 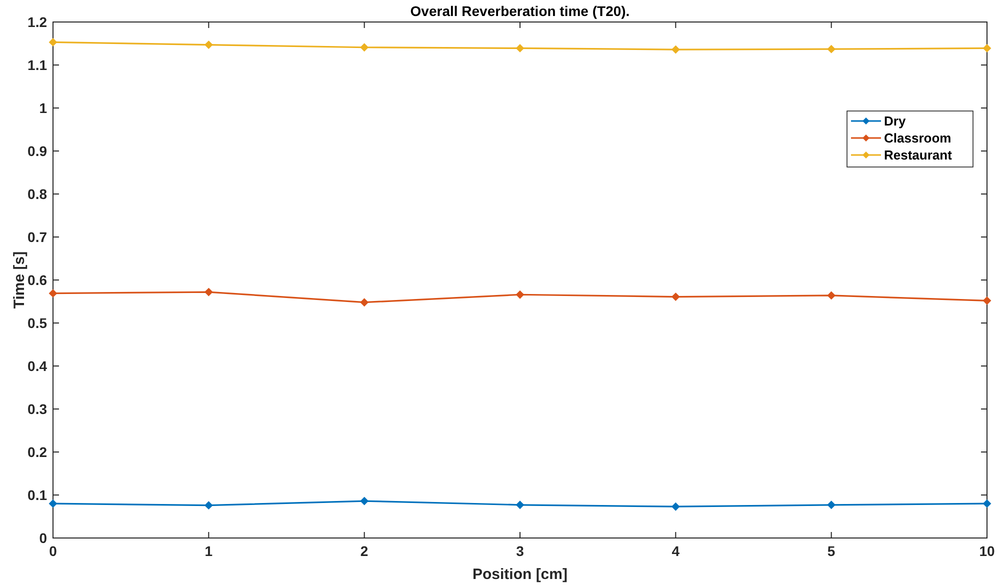 I want to click on y-tick-label: 0, so click(x=43, y=538).